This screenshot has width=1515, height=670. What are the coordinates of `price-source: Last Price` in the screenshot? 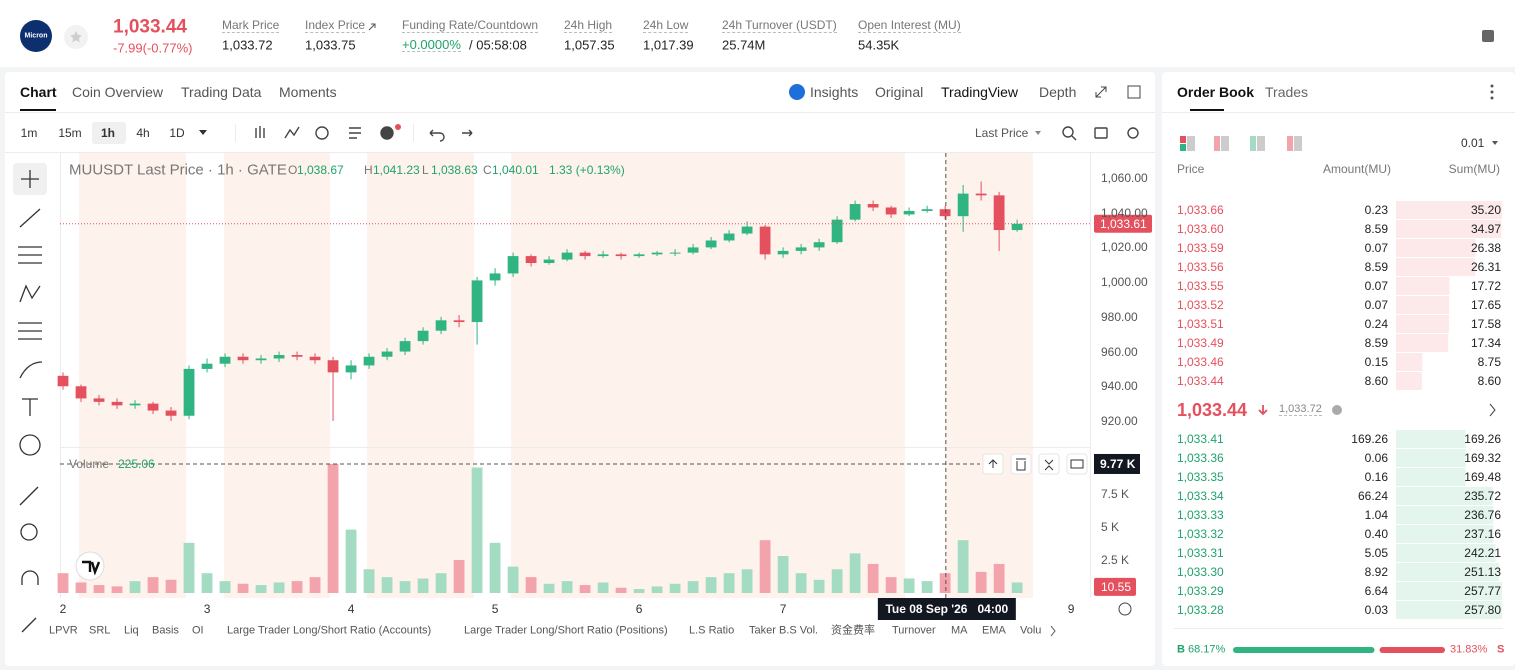 It's located at (1002, 133).